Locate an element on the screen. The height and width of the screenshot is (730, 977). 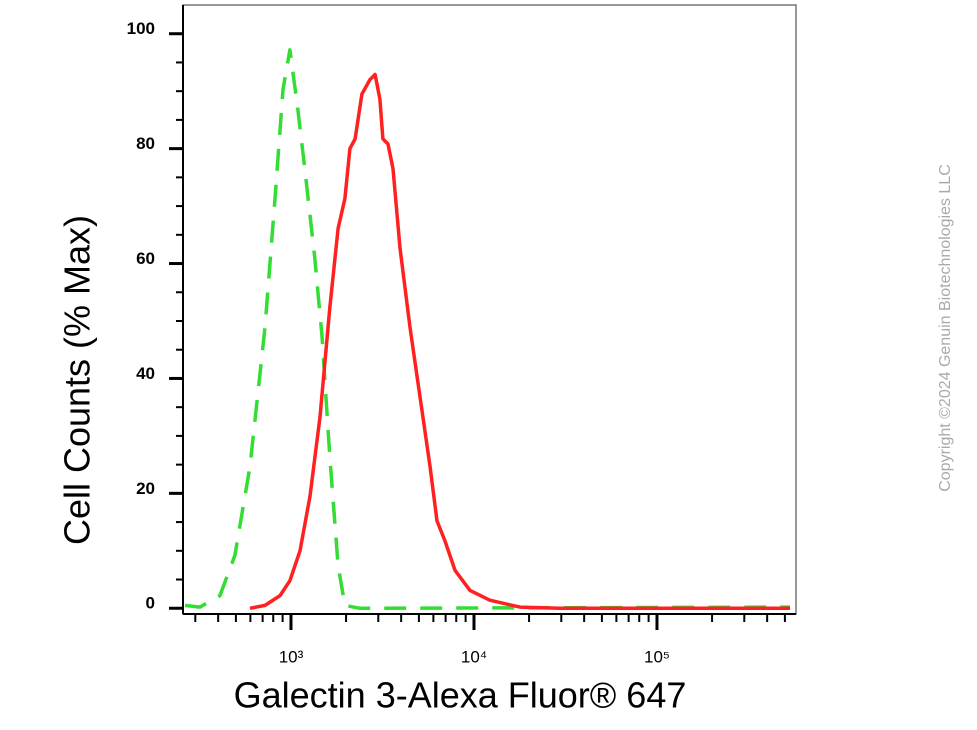
x-tick-label: 10⁵ is located at coordinates (657, 656).